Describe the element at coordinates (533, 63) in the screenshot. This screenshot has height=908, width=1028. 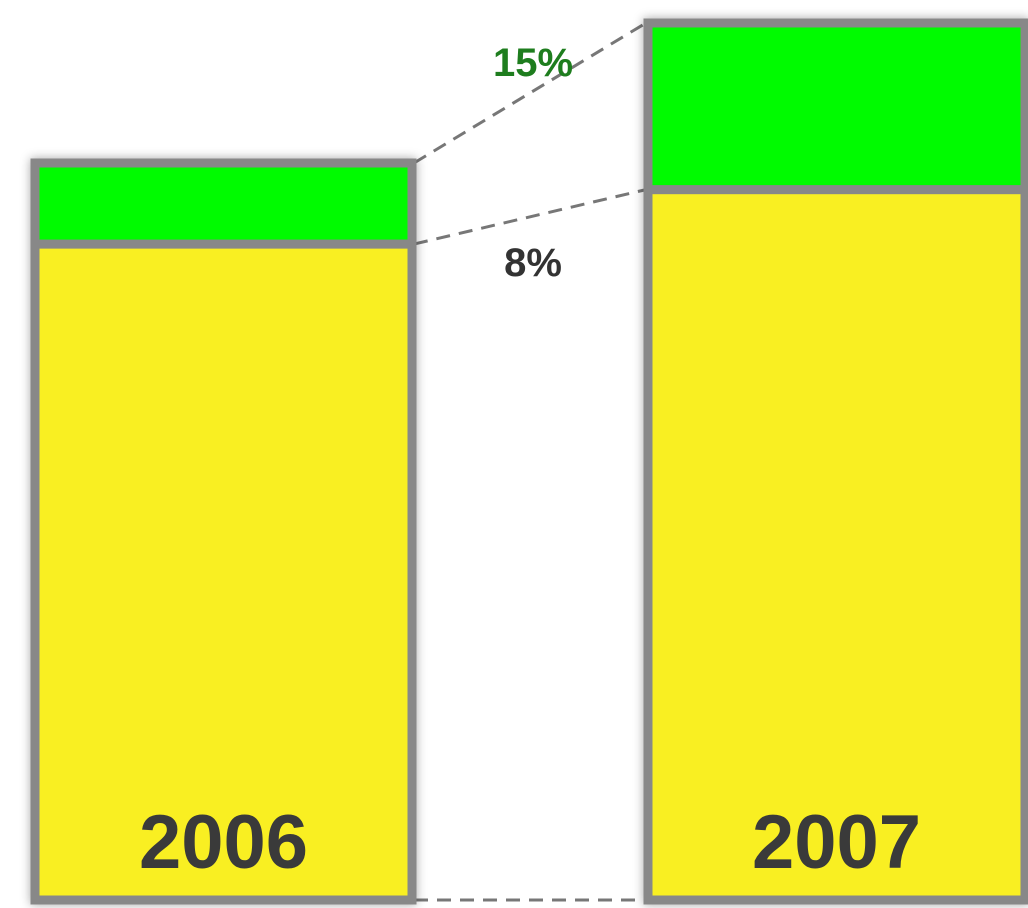
I see `top-growth-label: 15%` at that location.